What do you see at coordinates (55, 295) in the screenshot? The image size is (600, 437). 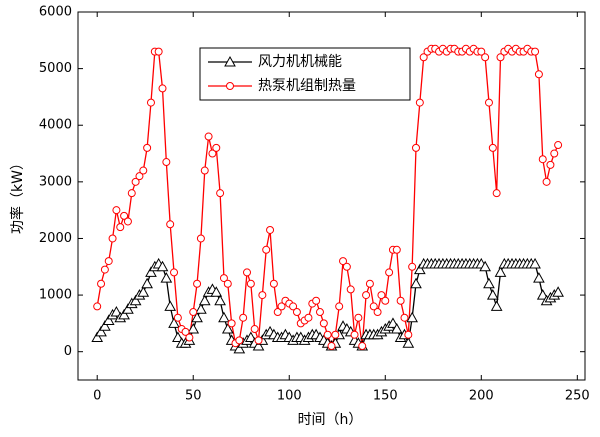 I see `y-tick-label: 1000` at bounding box center [55, 295].